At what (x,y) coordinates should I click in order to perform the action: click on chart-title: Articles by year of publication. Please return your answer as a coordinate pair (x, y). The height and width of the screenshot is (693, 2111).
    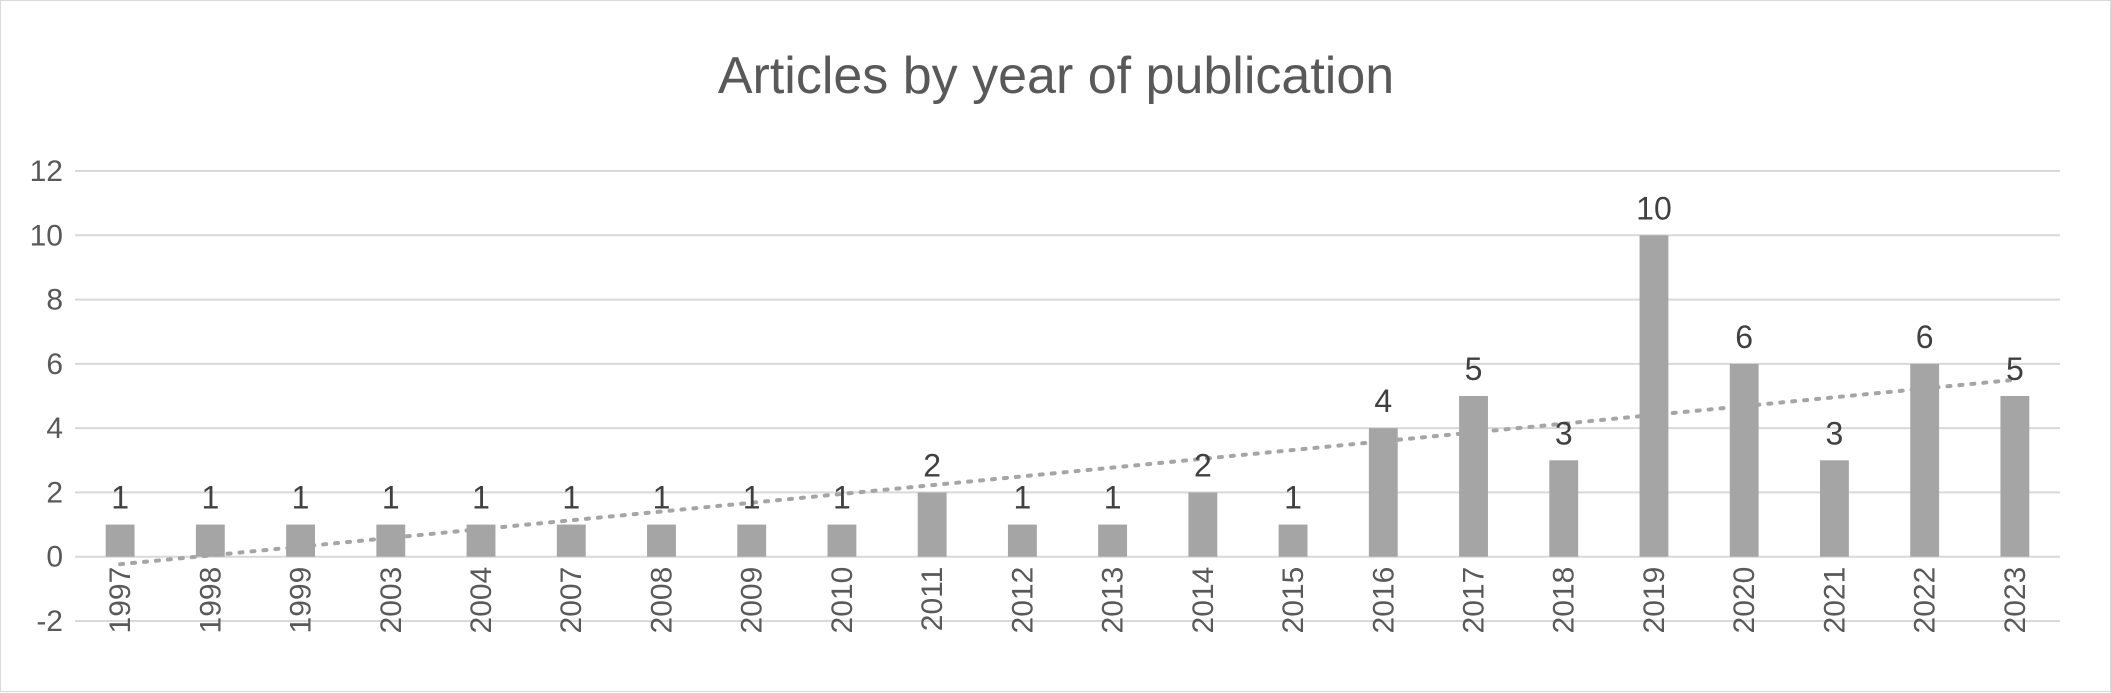
    Looking at the image, I should click on (1056, 76).